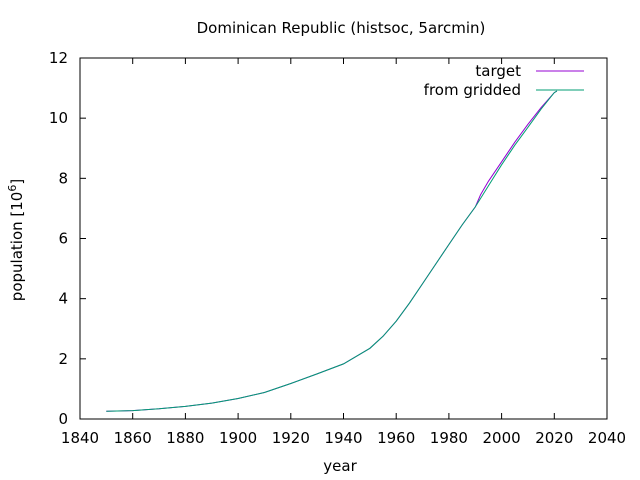 The width and height of the screenshot is (640, 480). I want to click on y-tick-label: 0, so click(63, 419).